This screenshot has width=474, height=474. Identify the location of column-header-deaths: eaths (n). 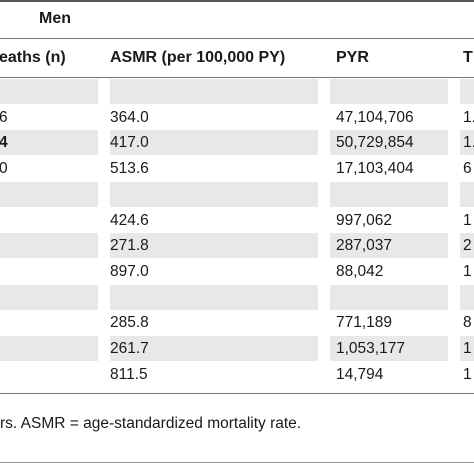
(33, 57).